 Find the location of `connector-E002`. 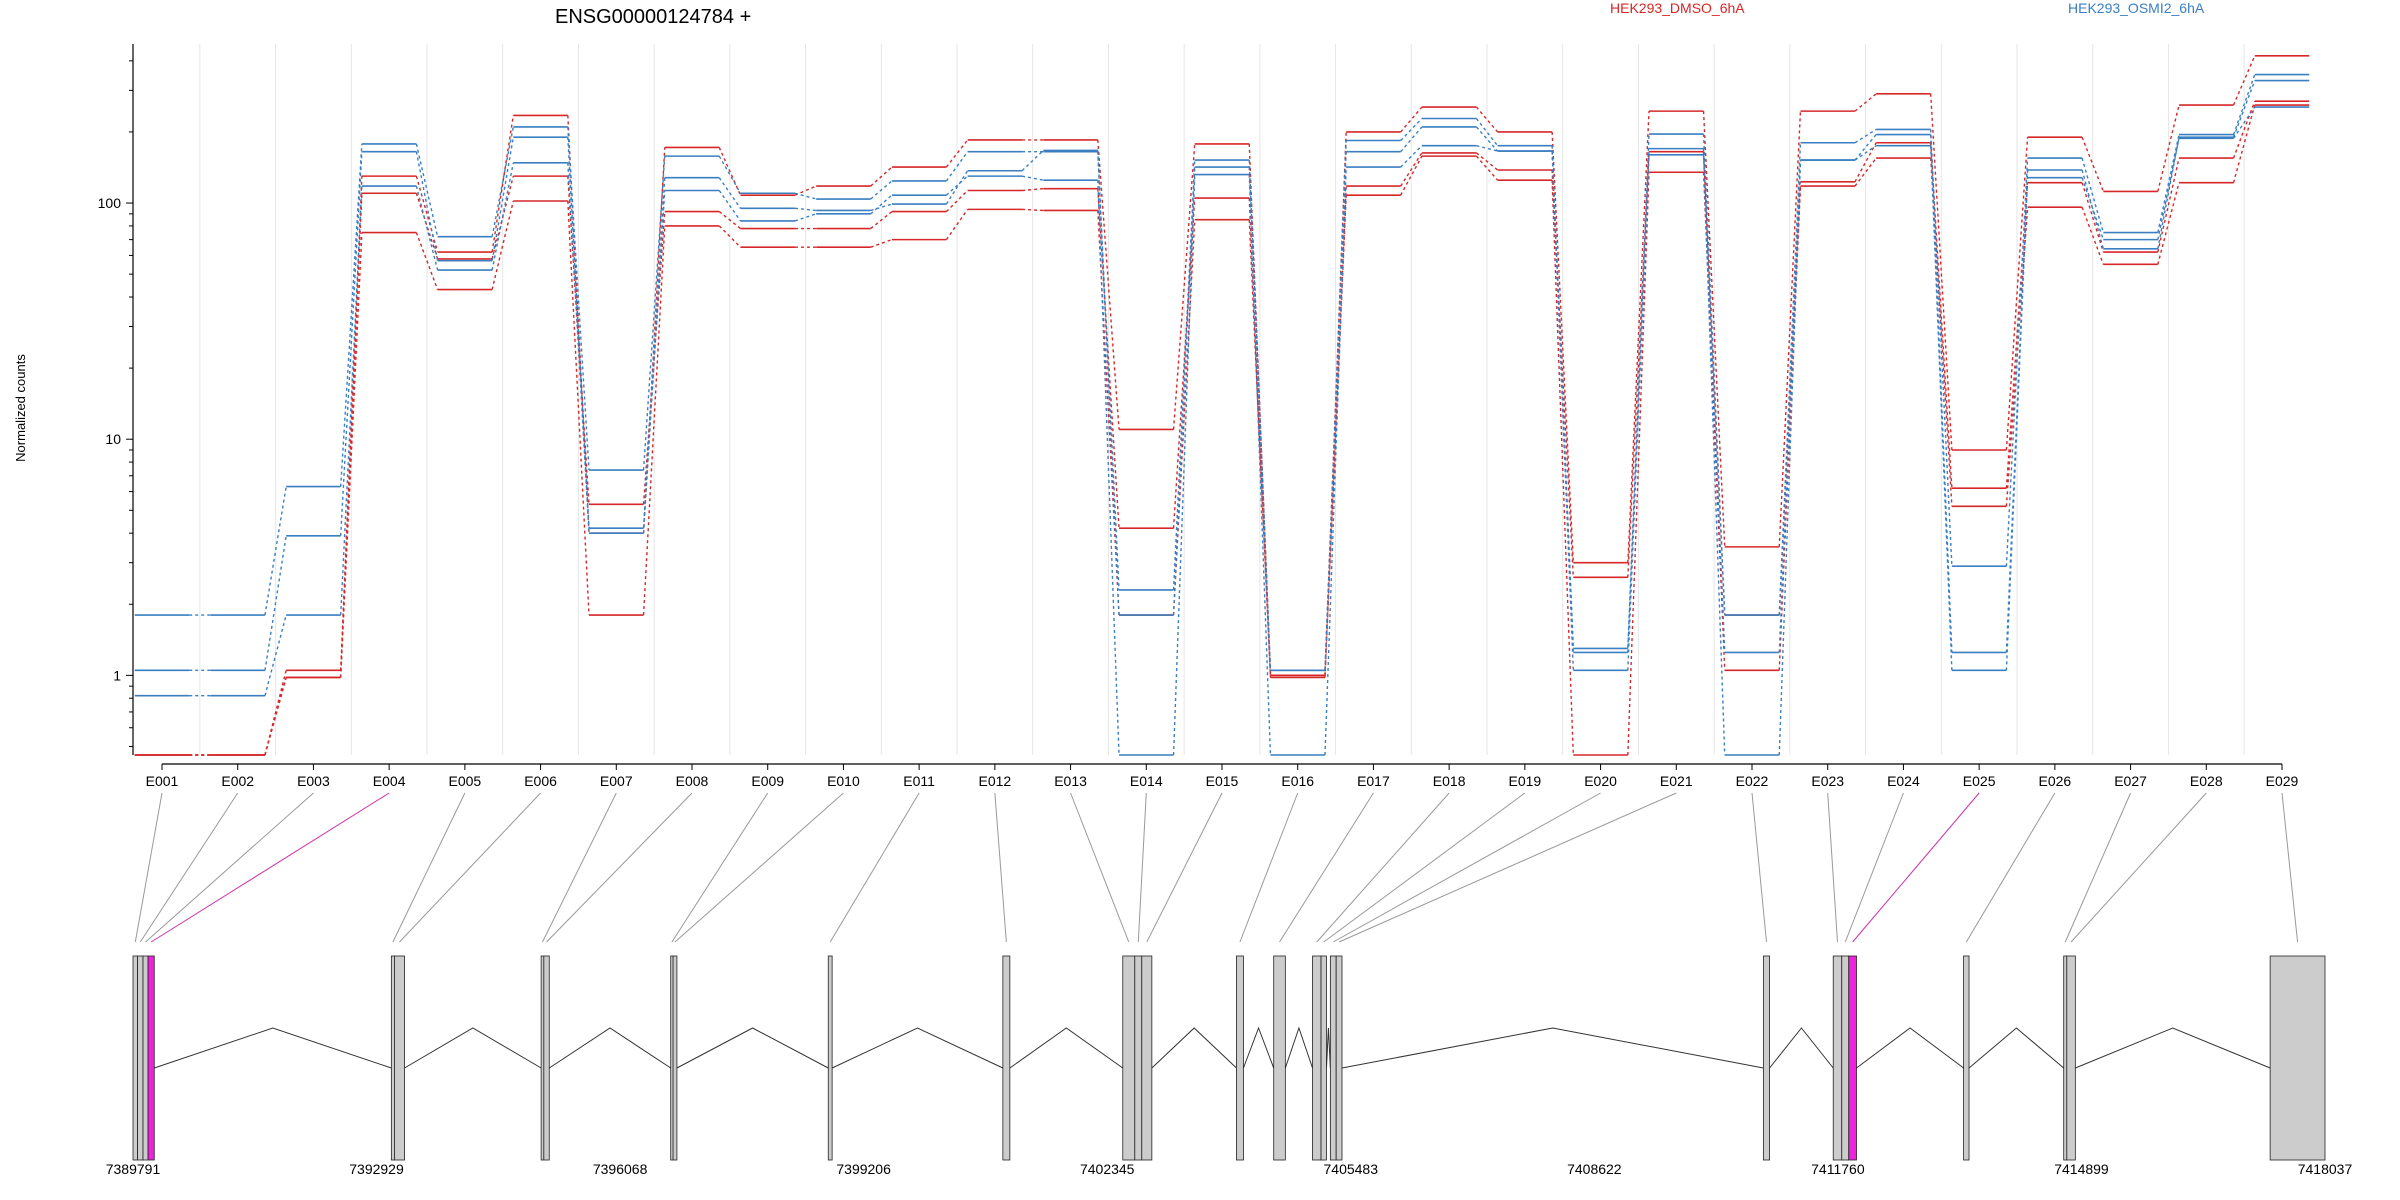

connector-E002 is located at coordinates (189, 867).